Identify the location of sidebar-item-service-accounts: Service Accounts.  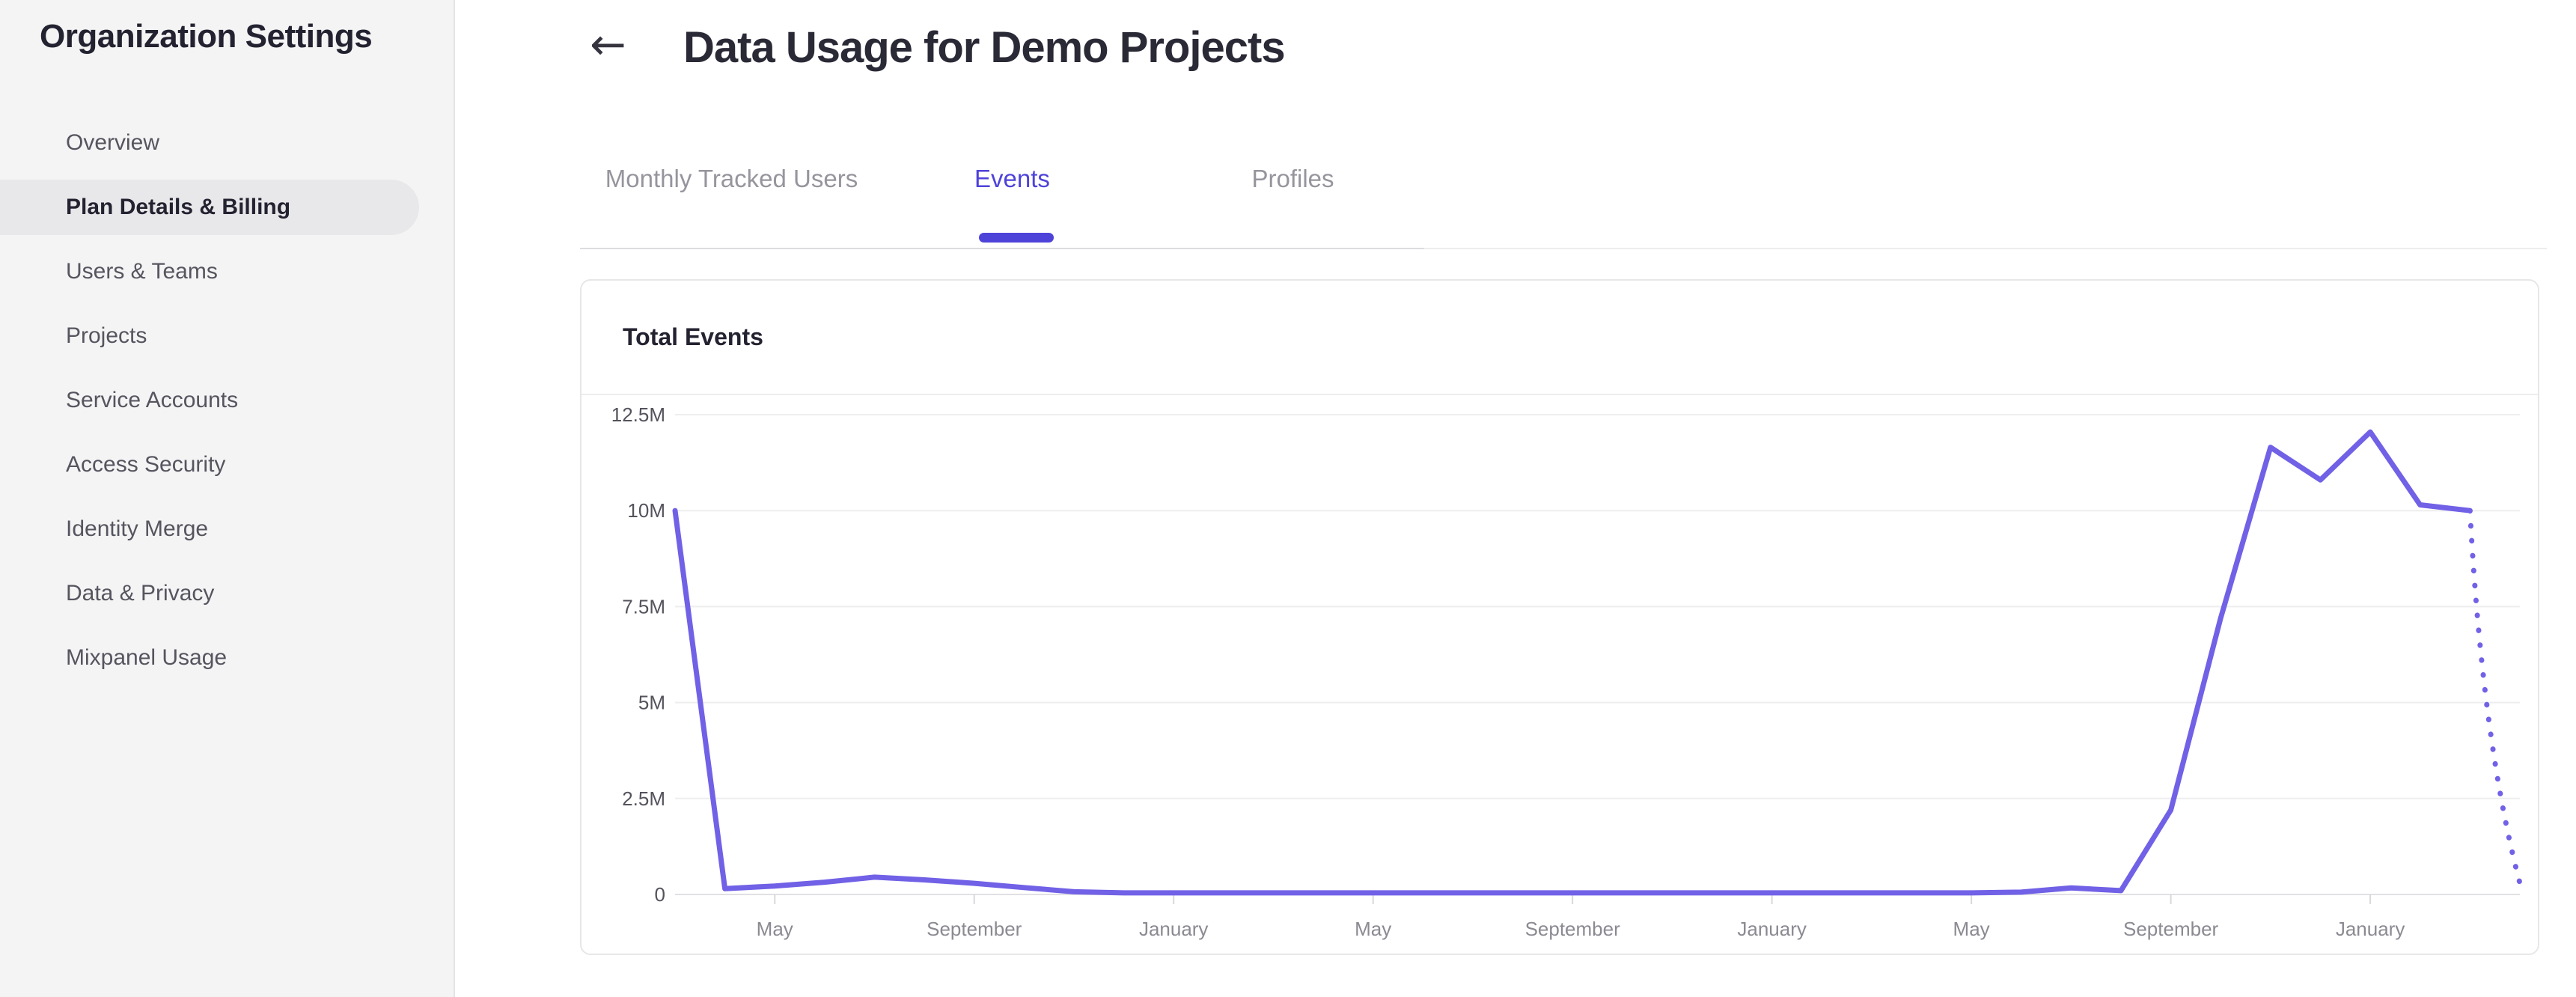
(152, 400).